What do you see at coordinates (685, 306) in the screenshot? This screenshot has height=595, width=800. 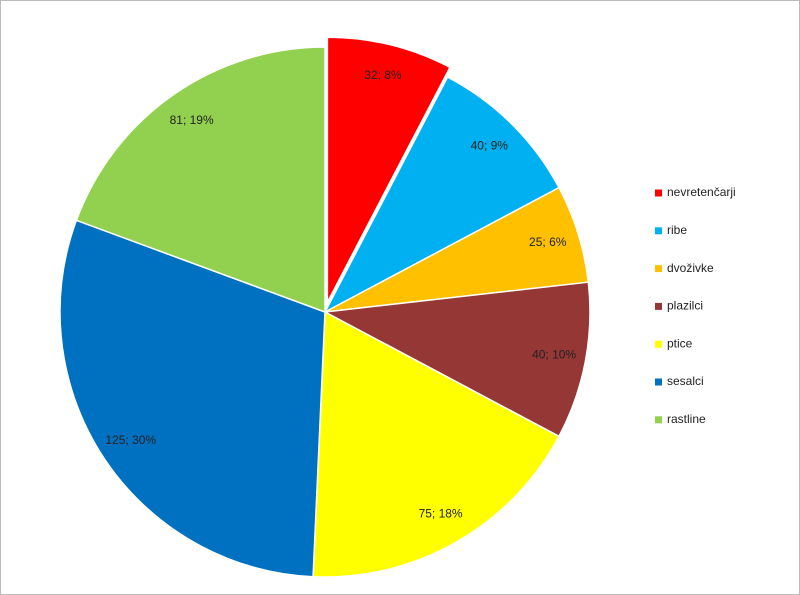 I see `legend-label: plazilci` at bounding box center [685, 306].